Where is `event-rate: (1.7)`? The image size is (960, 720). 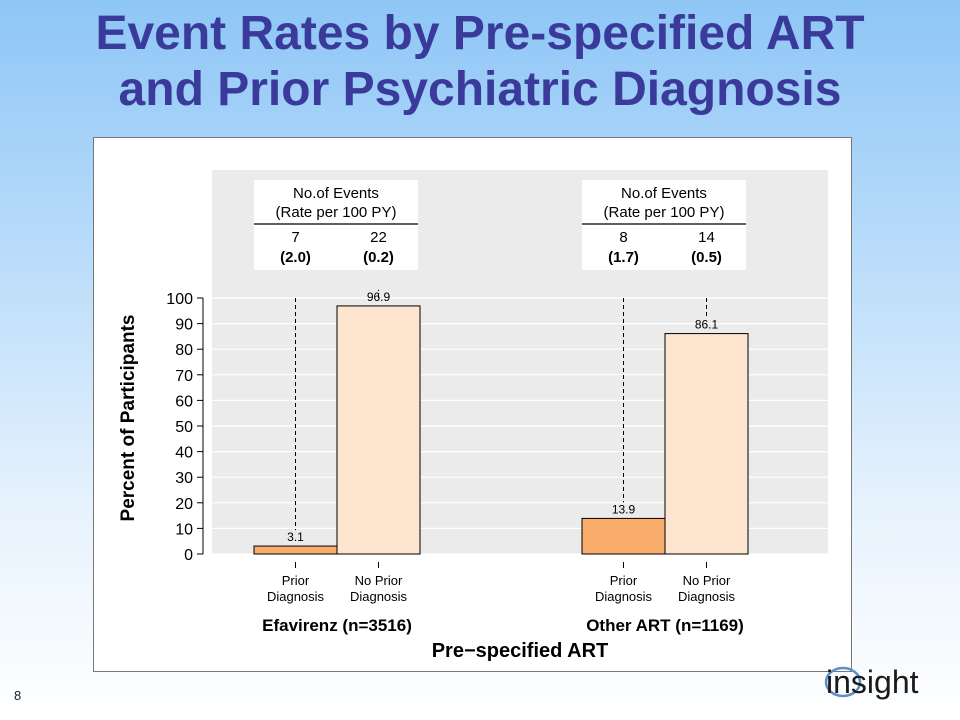 event-rate: (1.7) is located at coordinates (623, 257).